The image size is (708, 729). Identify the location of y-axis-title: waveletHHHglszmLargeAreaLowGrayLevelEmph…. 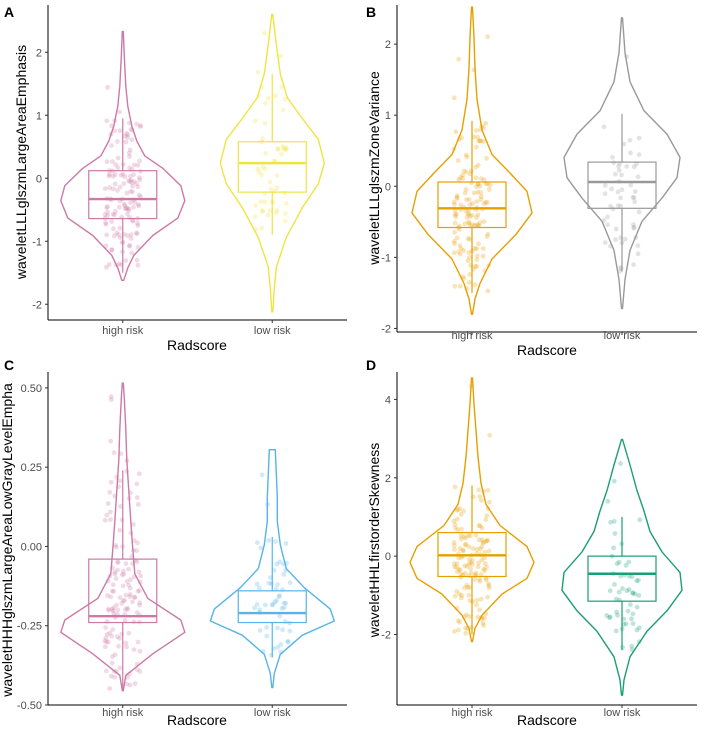
(7, 540).